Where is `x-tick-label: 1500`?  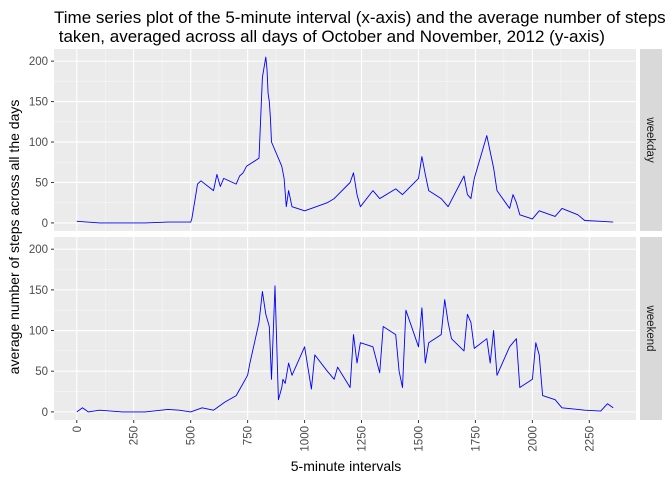
x-tick-label: 1500 is located at coordinates (419, 439).